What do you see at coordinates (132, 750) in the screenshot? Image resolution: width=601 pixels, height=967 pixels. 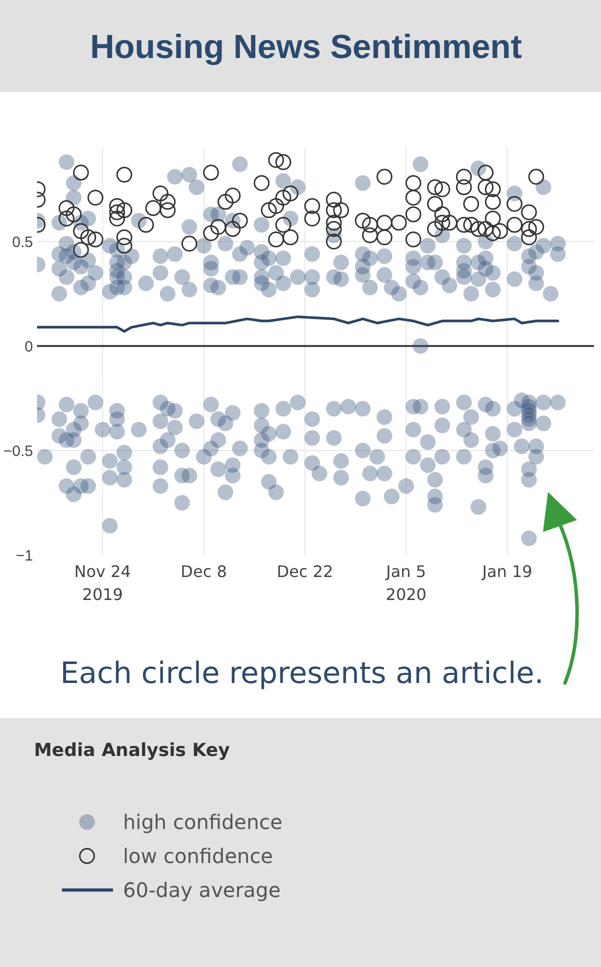 I see `legend-title: Media Analysis Key` at bounding box center [132, 750].